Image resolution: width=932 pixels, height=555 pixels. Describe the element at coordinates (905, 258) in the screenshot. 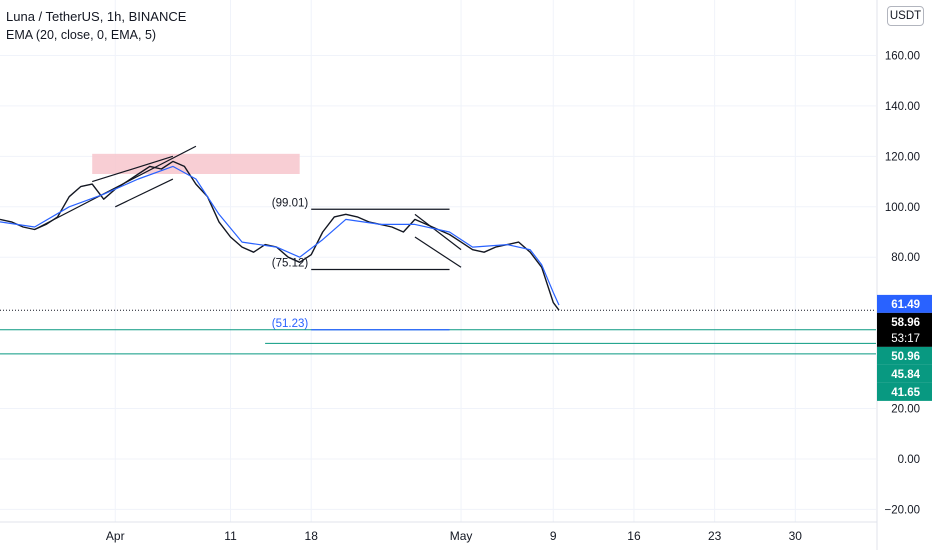

I see `y-tick-label: 80.00` at that location.